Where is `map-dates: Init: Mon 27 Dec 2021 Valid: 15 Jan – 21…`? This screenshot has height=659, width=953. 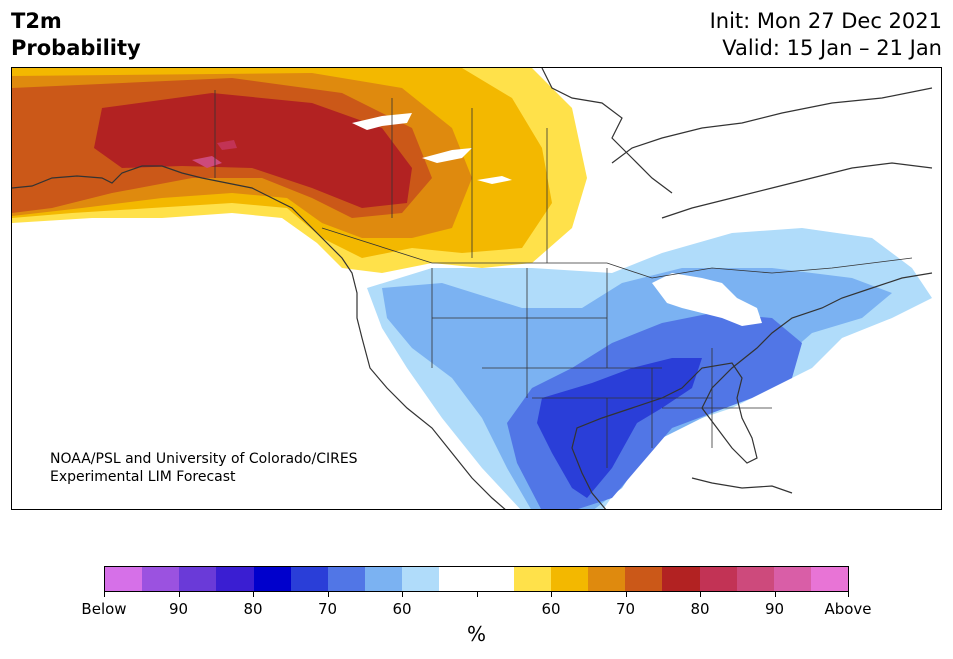 map-dates: Init: Mon 27 Dec 2021 Valid: 15 Jan – 21… is located at coordinates (826, 35).